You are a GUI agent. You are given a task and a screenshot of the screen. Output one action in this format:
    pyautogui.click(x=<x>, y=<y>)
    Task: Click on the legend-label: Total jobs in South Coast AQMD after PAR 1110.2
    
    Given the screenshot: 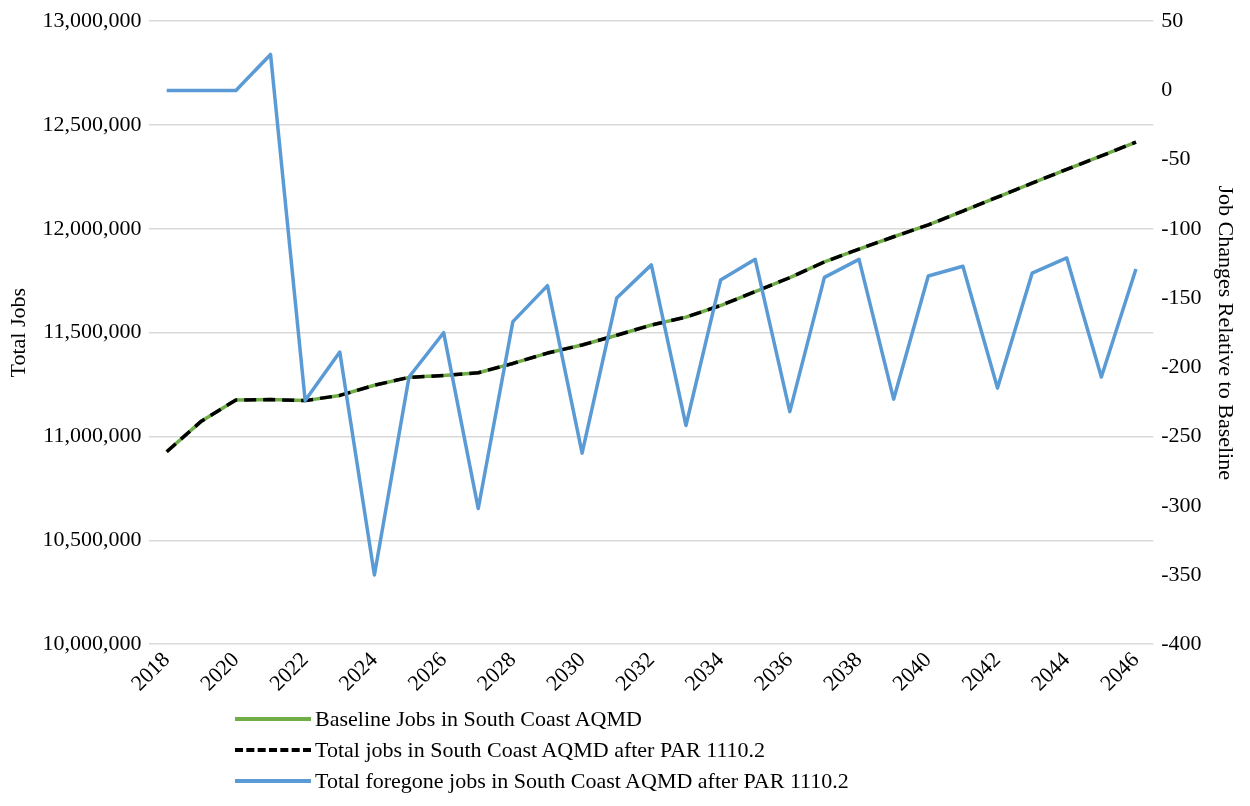 What is the action you would take?
    pyautogui.click(x=540, y=749)
    